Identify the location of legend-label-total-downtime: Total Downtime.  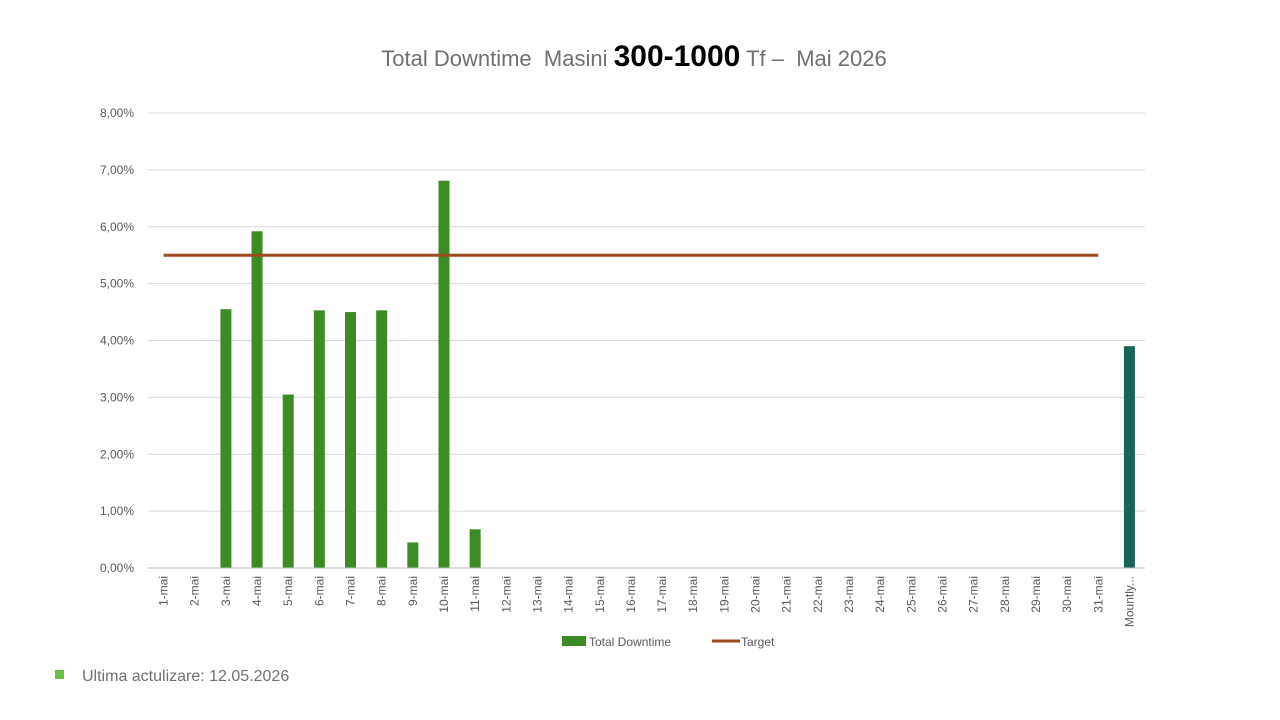
(630, 642).